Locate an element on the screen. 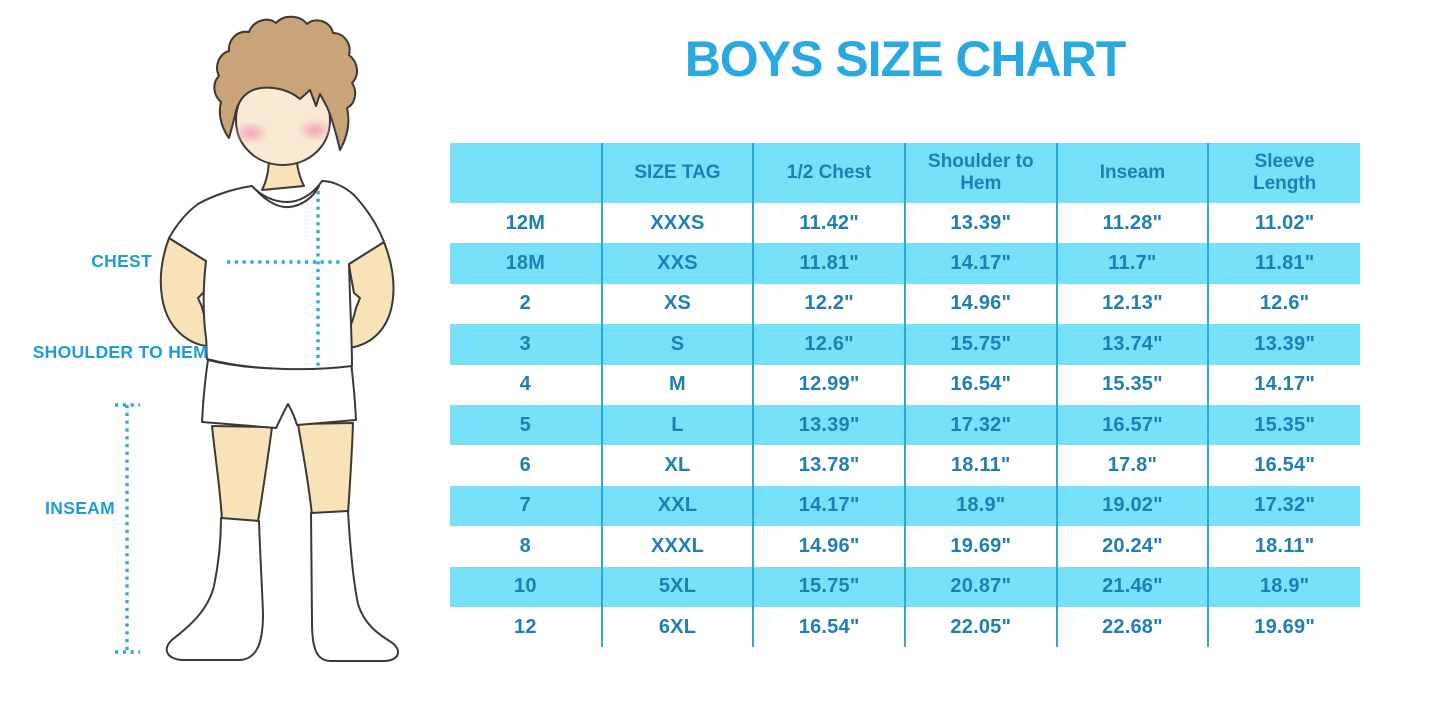 The width and height of the screenshot is (1445, 723). table-row: 7 XXL 14.17" 18.9" 19.02" 17.32" is located at coordinates (905, 506).